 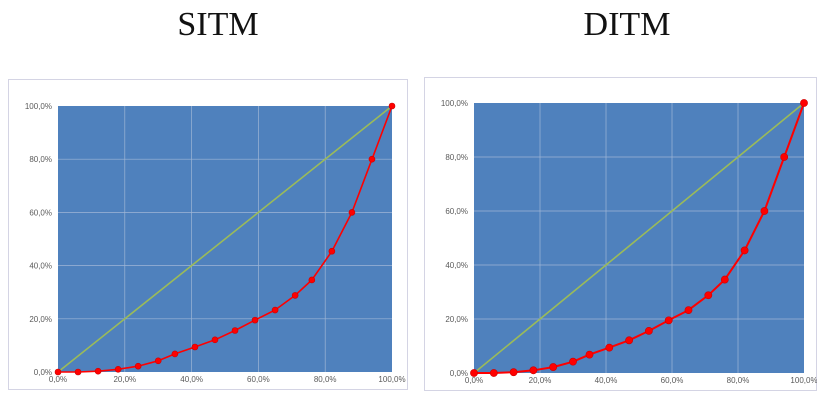 What do you see at coordinates (627, 24) in the screenshot?
I see `chart-heading-ditm: DITM` at bounding box center [627, 24].